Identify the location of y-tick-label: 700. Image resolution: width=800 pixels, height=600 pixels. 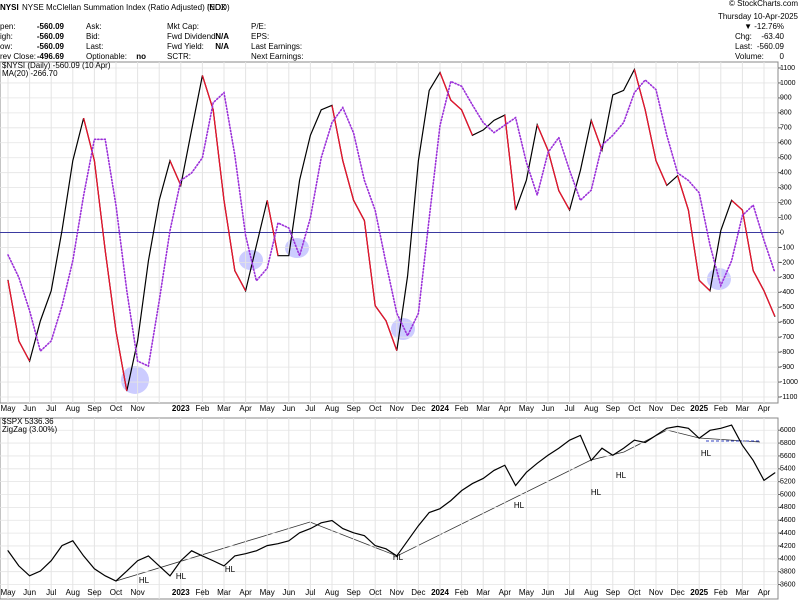
(786, 128).